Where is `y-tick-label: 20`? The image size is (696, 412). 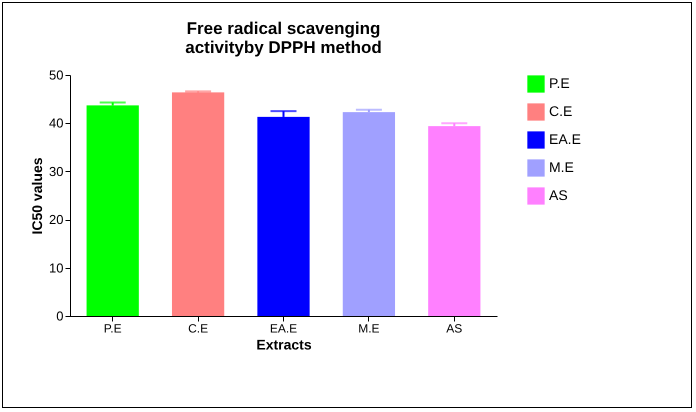
y-tick-label: 20 is located at coordinates (56, 220).